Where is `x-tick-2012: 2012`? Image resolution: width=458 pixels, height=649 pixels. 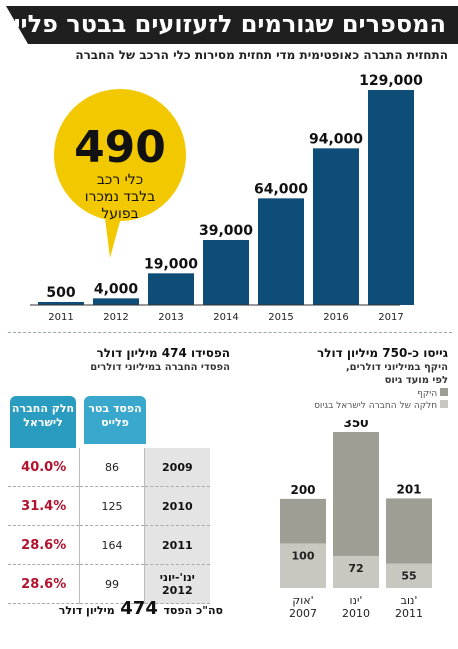
x-tick-2012: 2012 is located at coordinates (115, 317).